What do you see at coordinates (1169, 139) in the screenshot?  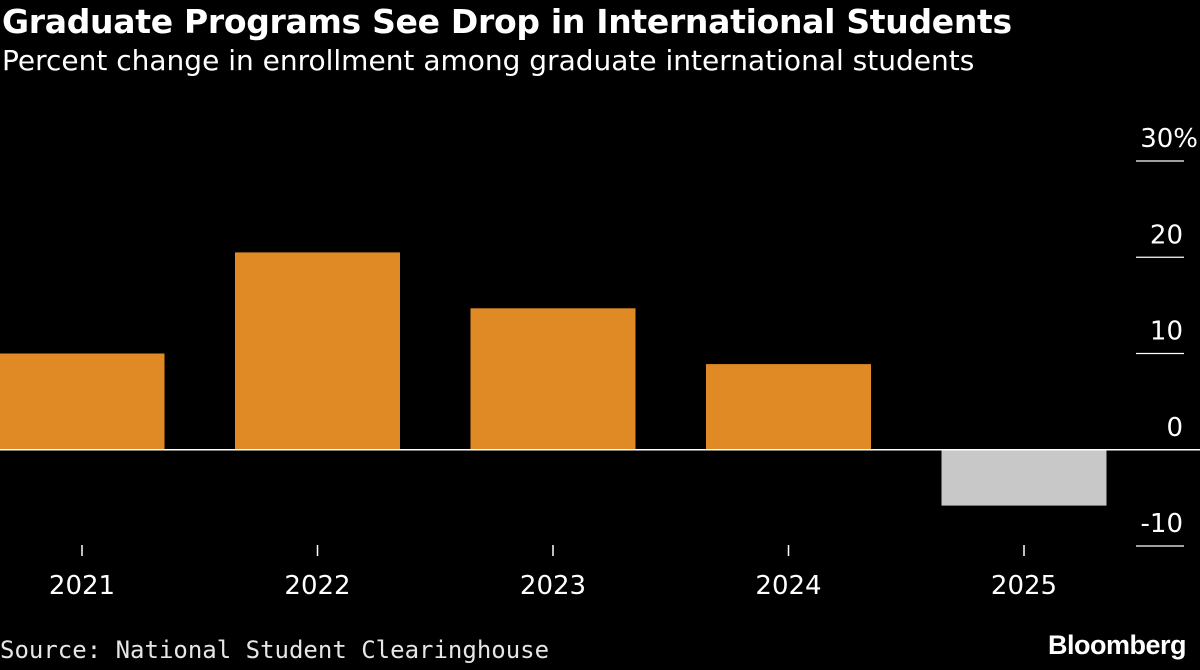 I see `y-tick-label: 30%` at bounding box center [1169, 139].